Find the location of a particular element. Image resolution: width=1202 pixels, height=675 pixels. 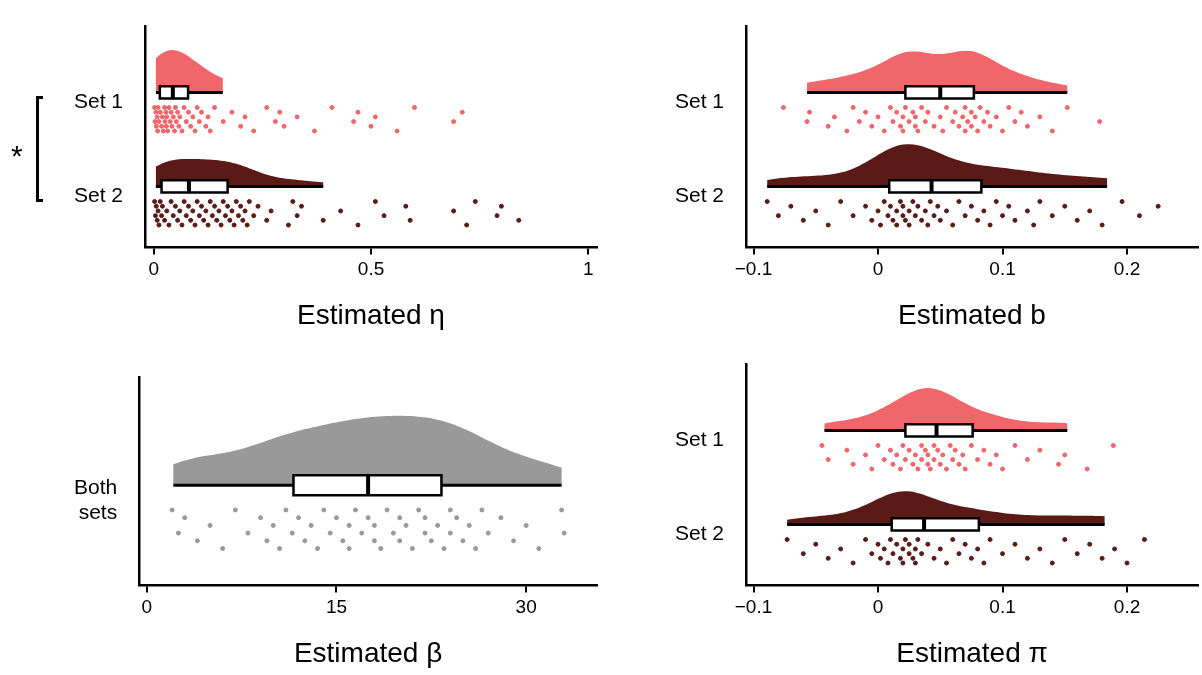

x-axis-title: Estimated β is located at coordinates (368, 652).